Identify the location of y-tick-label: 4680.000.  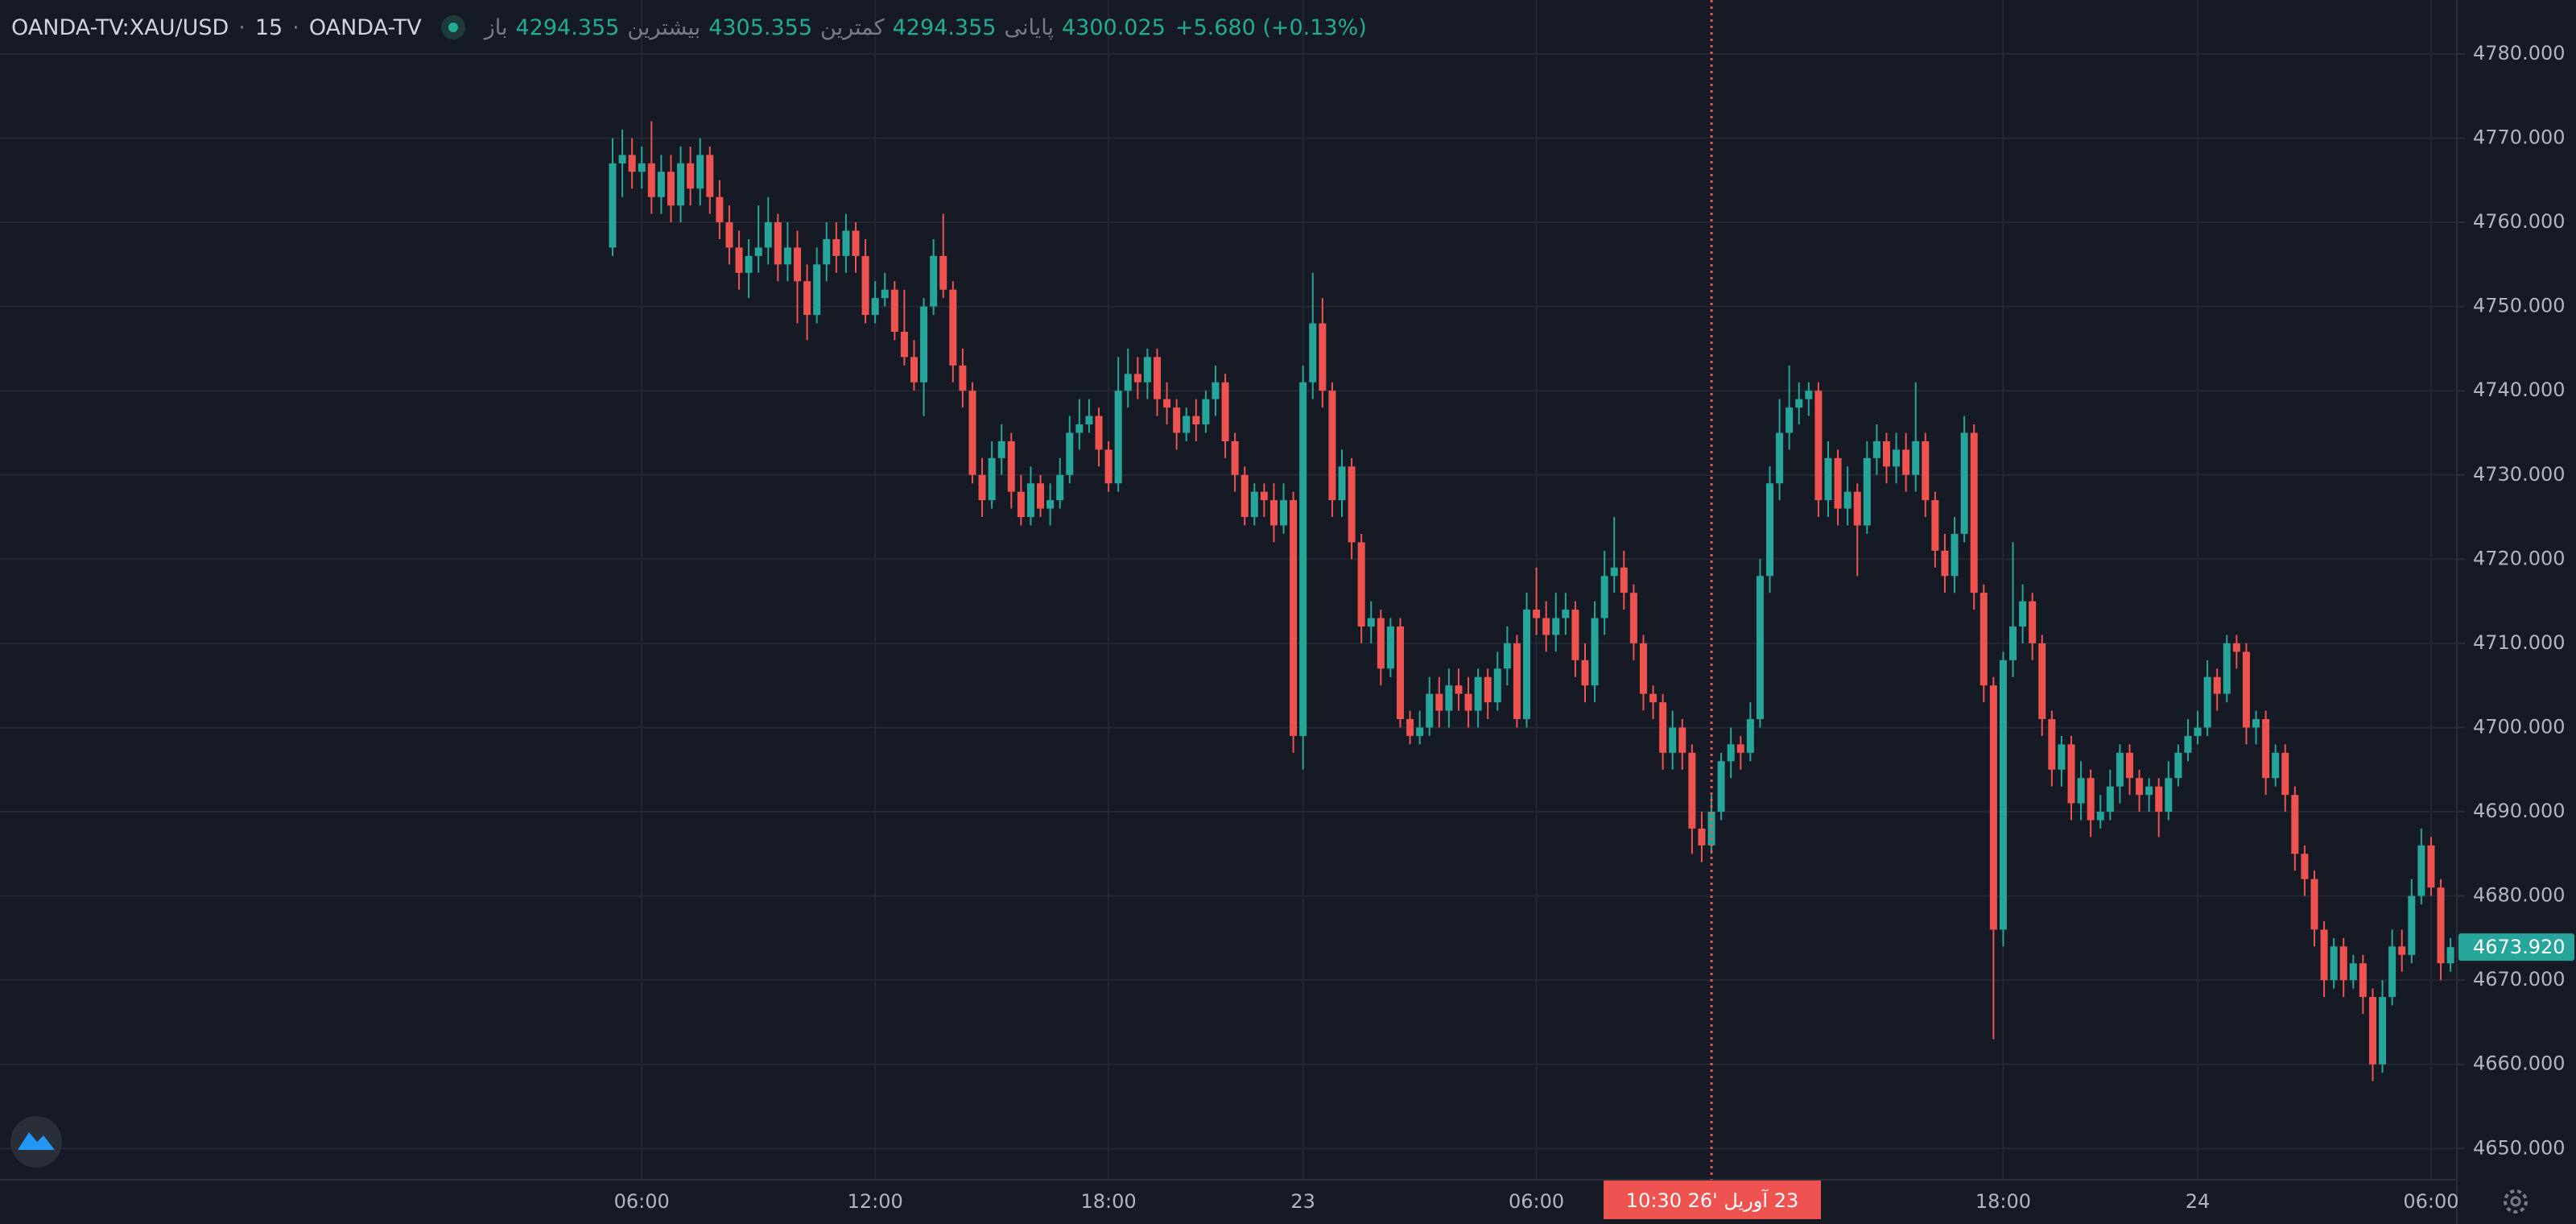
(2519, 895).